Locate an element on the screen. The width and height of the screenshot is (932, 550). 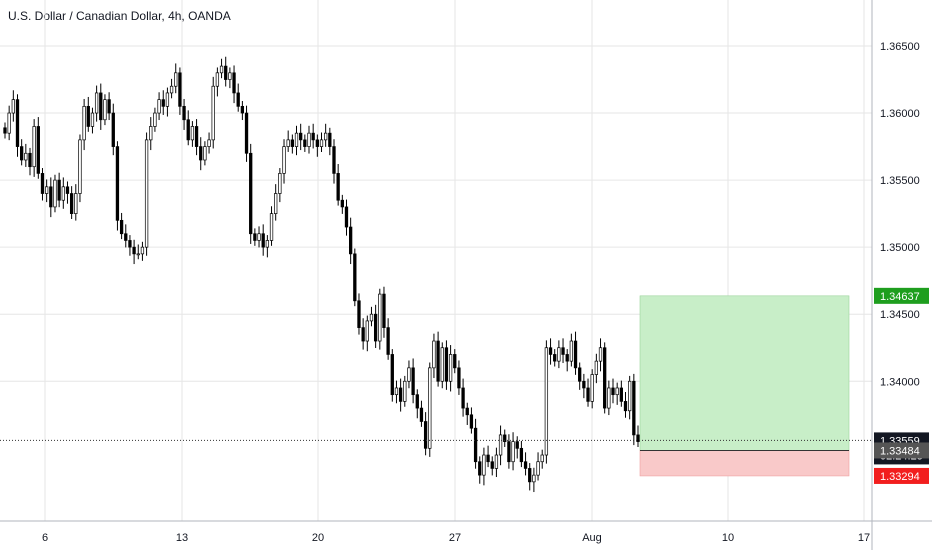
entry-price-tag: 1.33484 is located at coordinates (900, 451).